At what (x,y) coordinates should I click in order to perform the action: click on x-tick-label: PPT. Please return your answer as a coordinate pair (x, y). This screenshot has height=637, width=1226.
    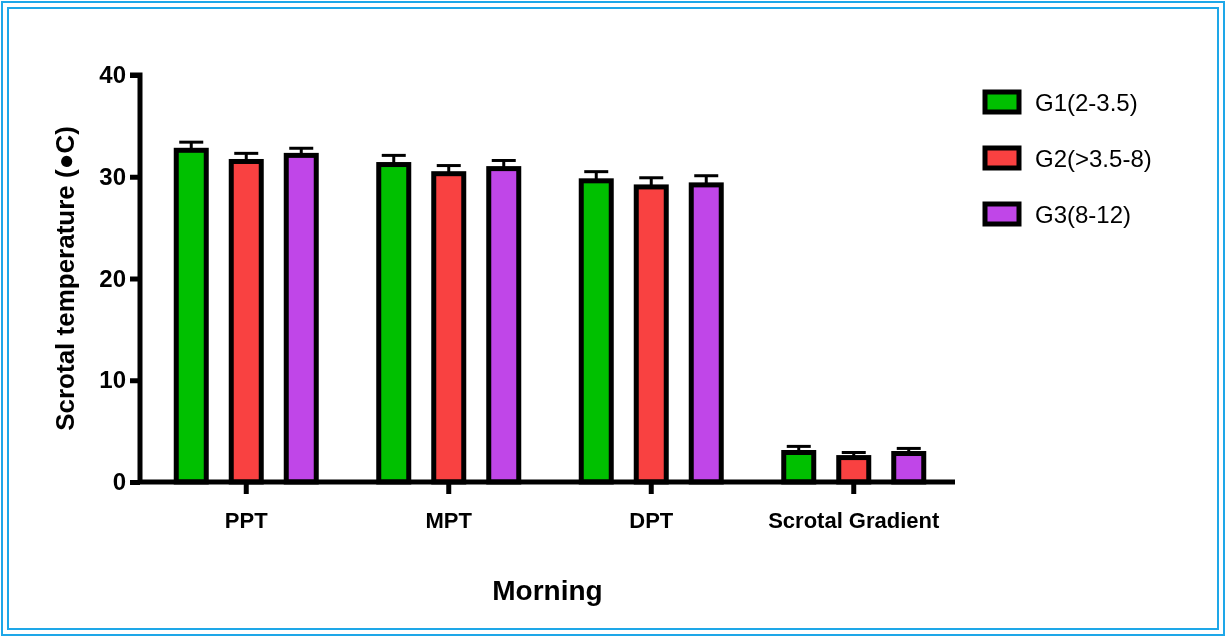
    Looking at the image, I should click on (246, 520).